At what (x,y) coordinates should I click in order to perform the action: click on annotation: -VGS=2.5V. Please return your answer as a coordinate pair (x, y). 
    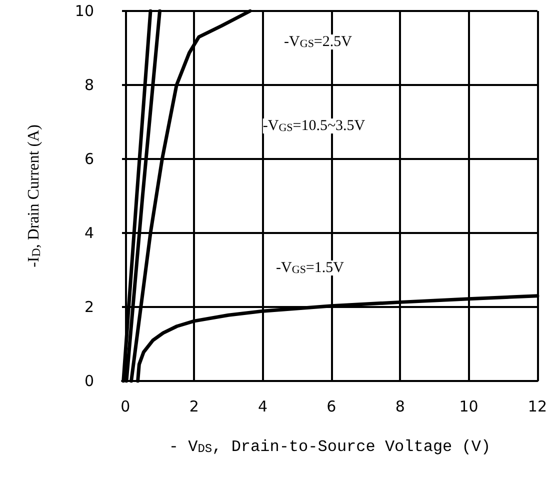
    Looking at the image, I should click on (318, 42).